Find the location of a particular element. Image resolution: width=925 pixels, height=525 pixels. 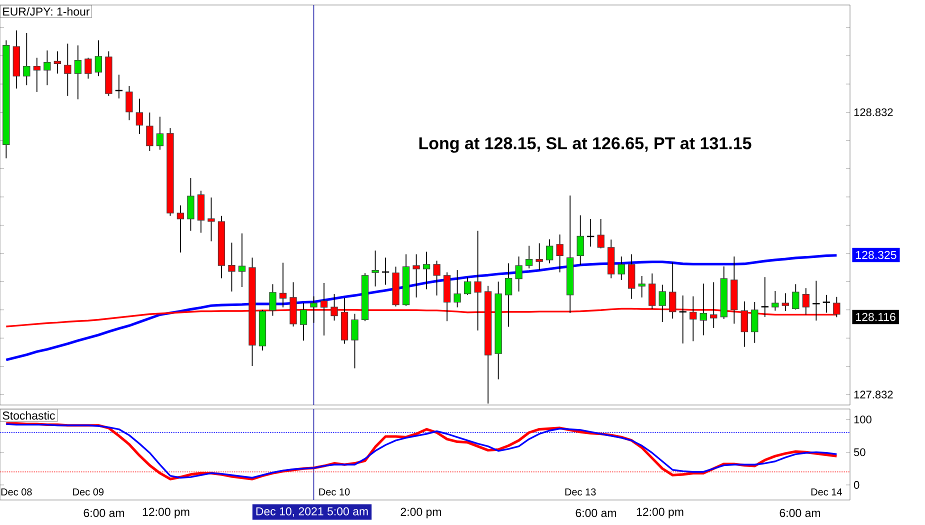

text: 128.116 is located at coordinates (876, 317).